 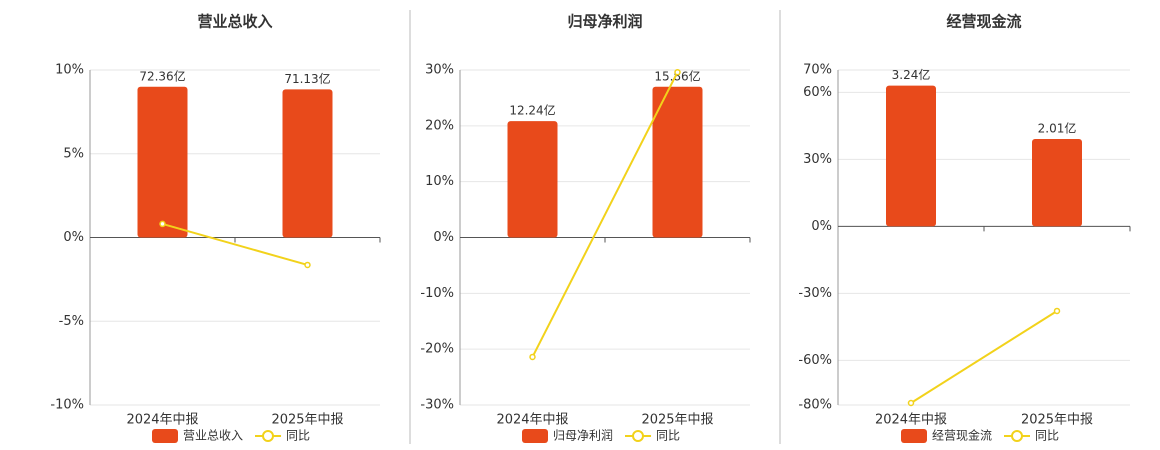 I want to click on bar-value-label: 71.13亿, so click(x=307, y=78).